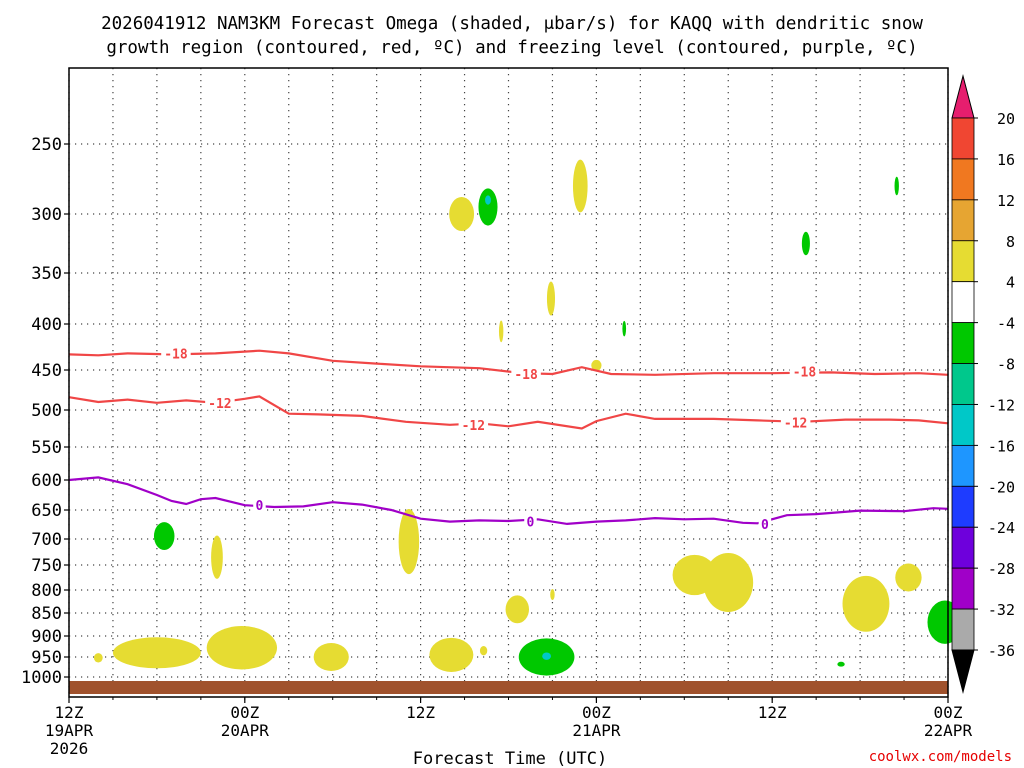  What do you see at coordinates (1001, 405) in the screenshot?
I see `colorbar-label: -12` at bounding box center [1001, 405].